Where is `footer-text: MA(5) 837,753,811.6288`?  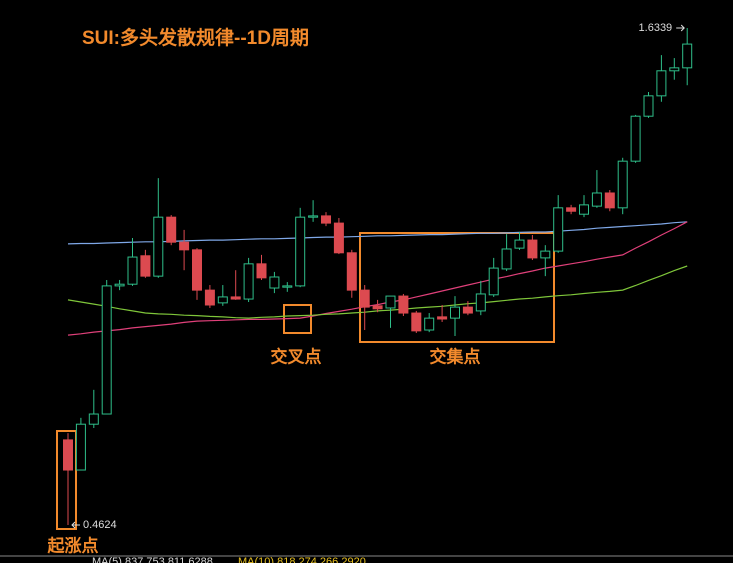
footer-text: MA(5) 837,753,811.6288 is located at coordinates (152, 559).